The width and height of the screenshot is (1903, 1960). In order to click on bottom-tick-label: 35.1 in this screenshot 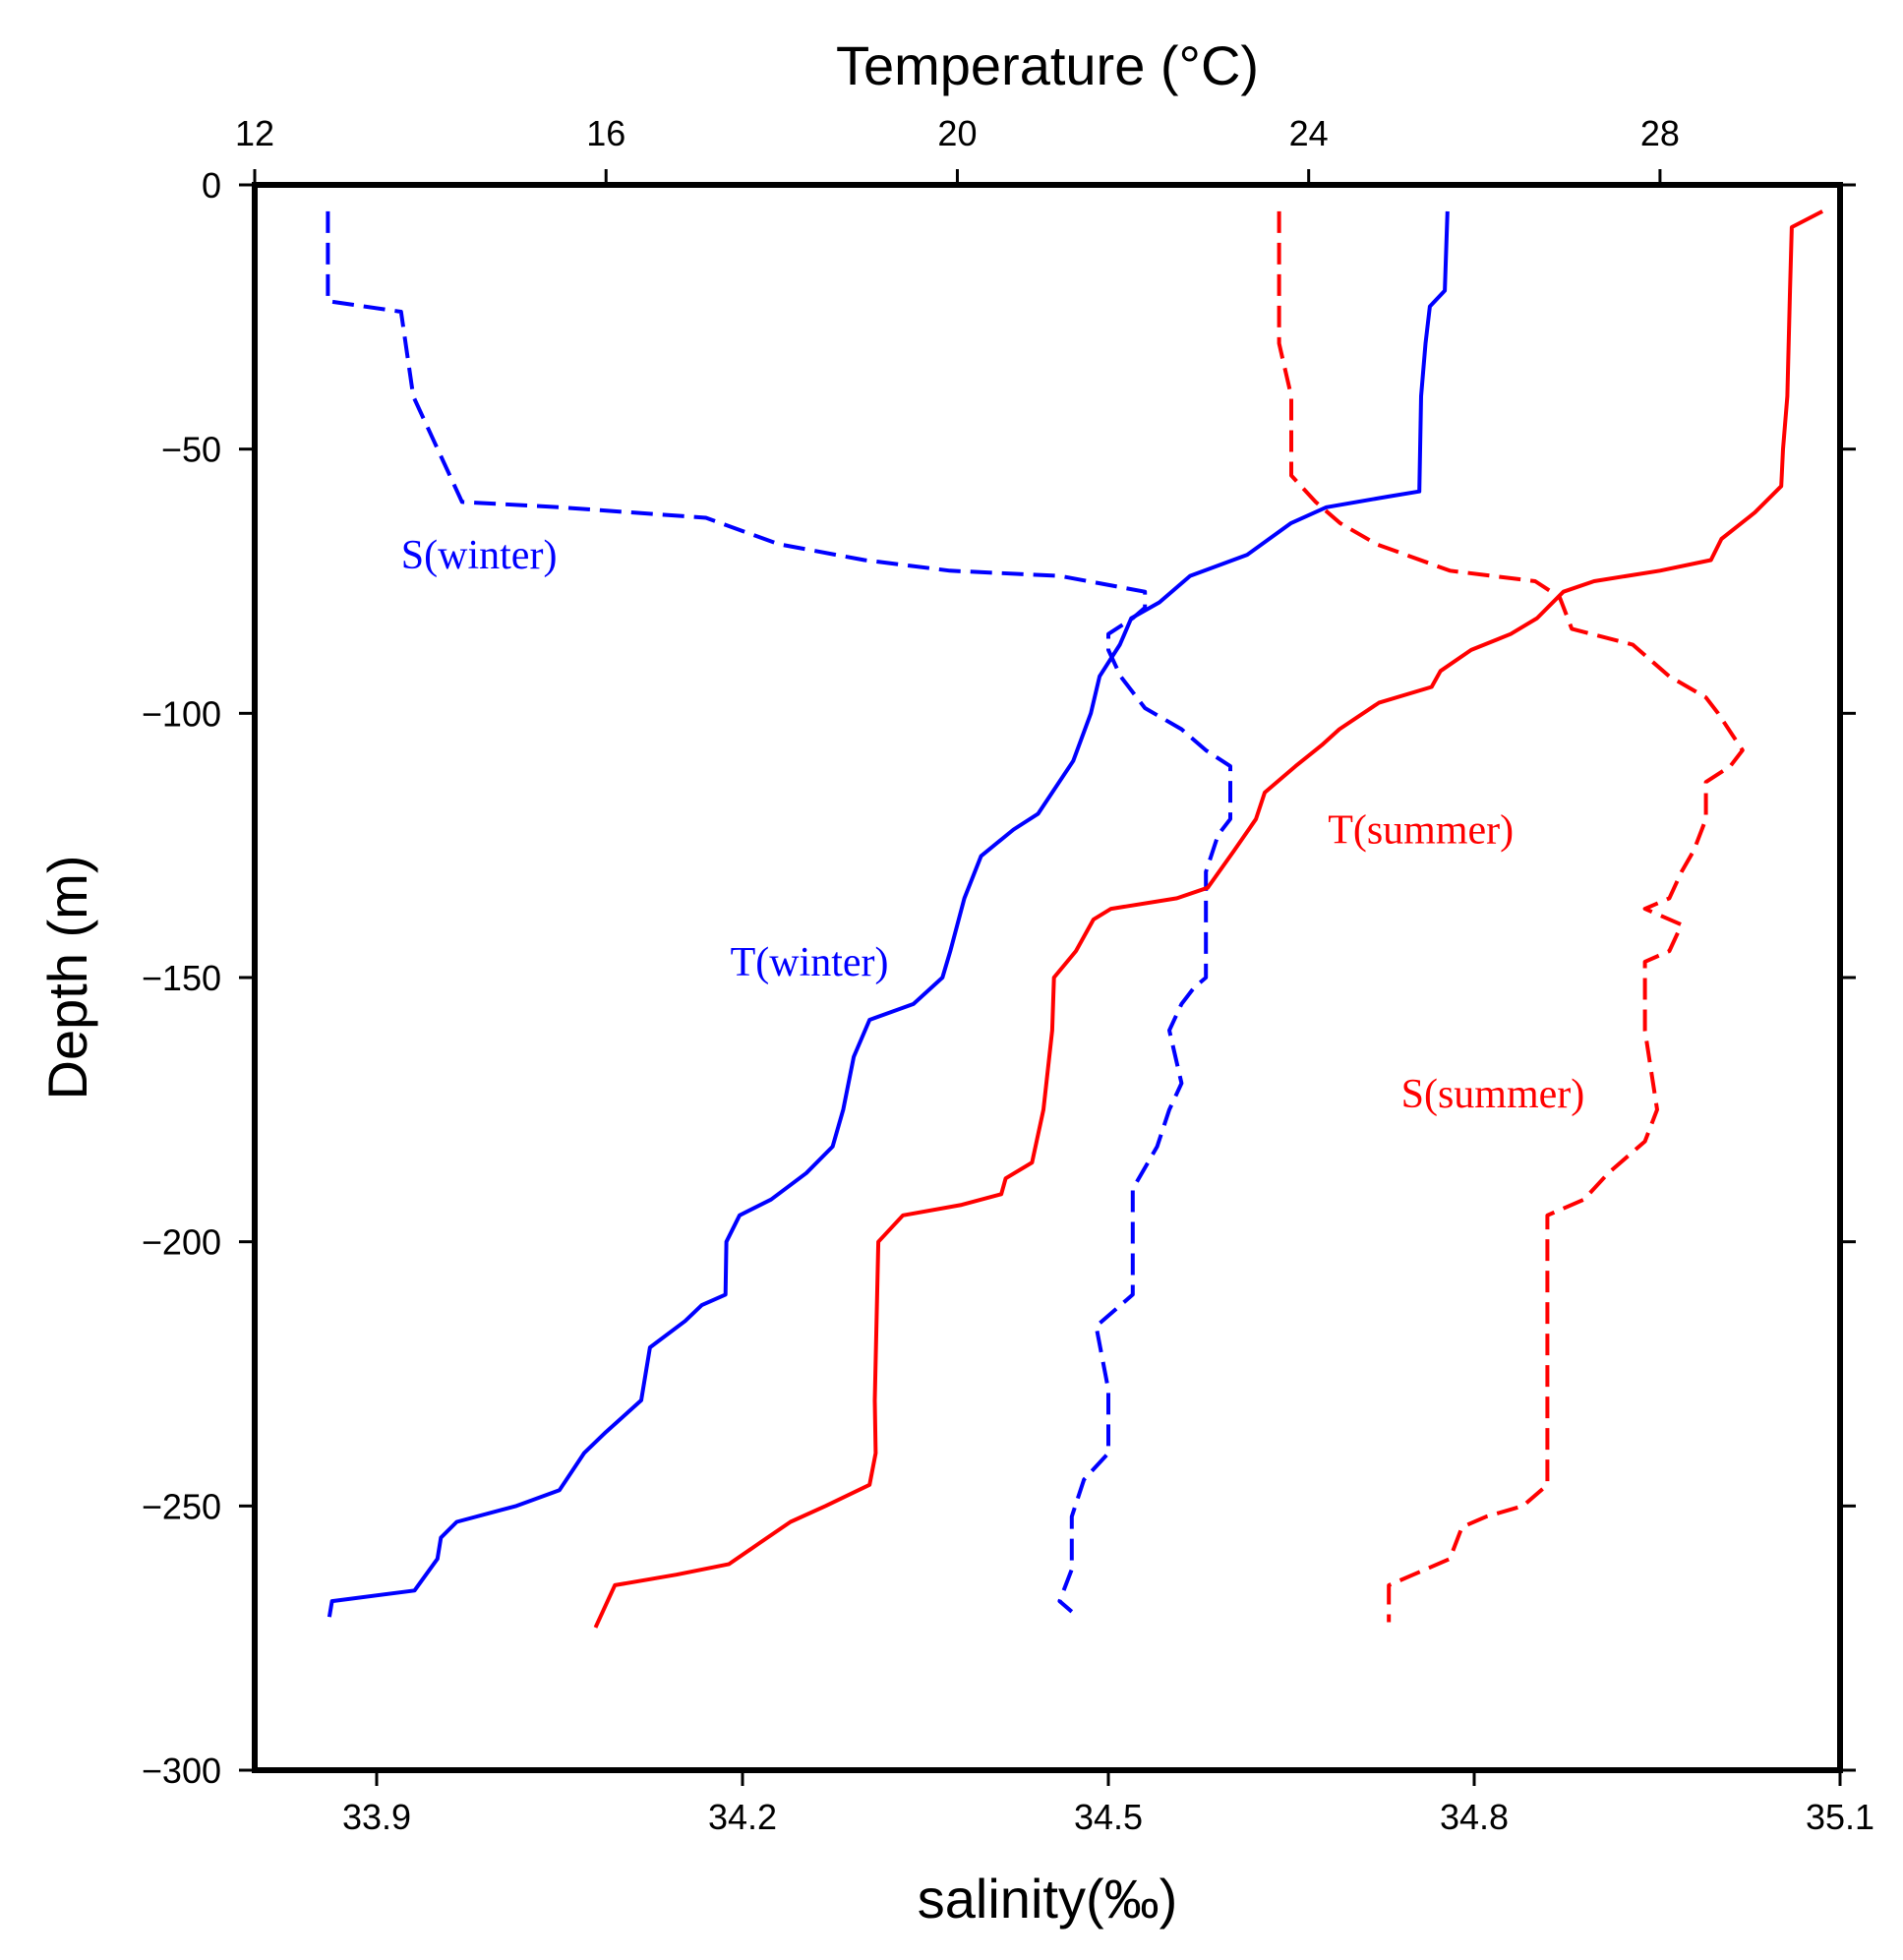, I will do `click(1840, 1817)`.